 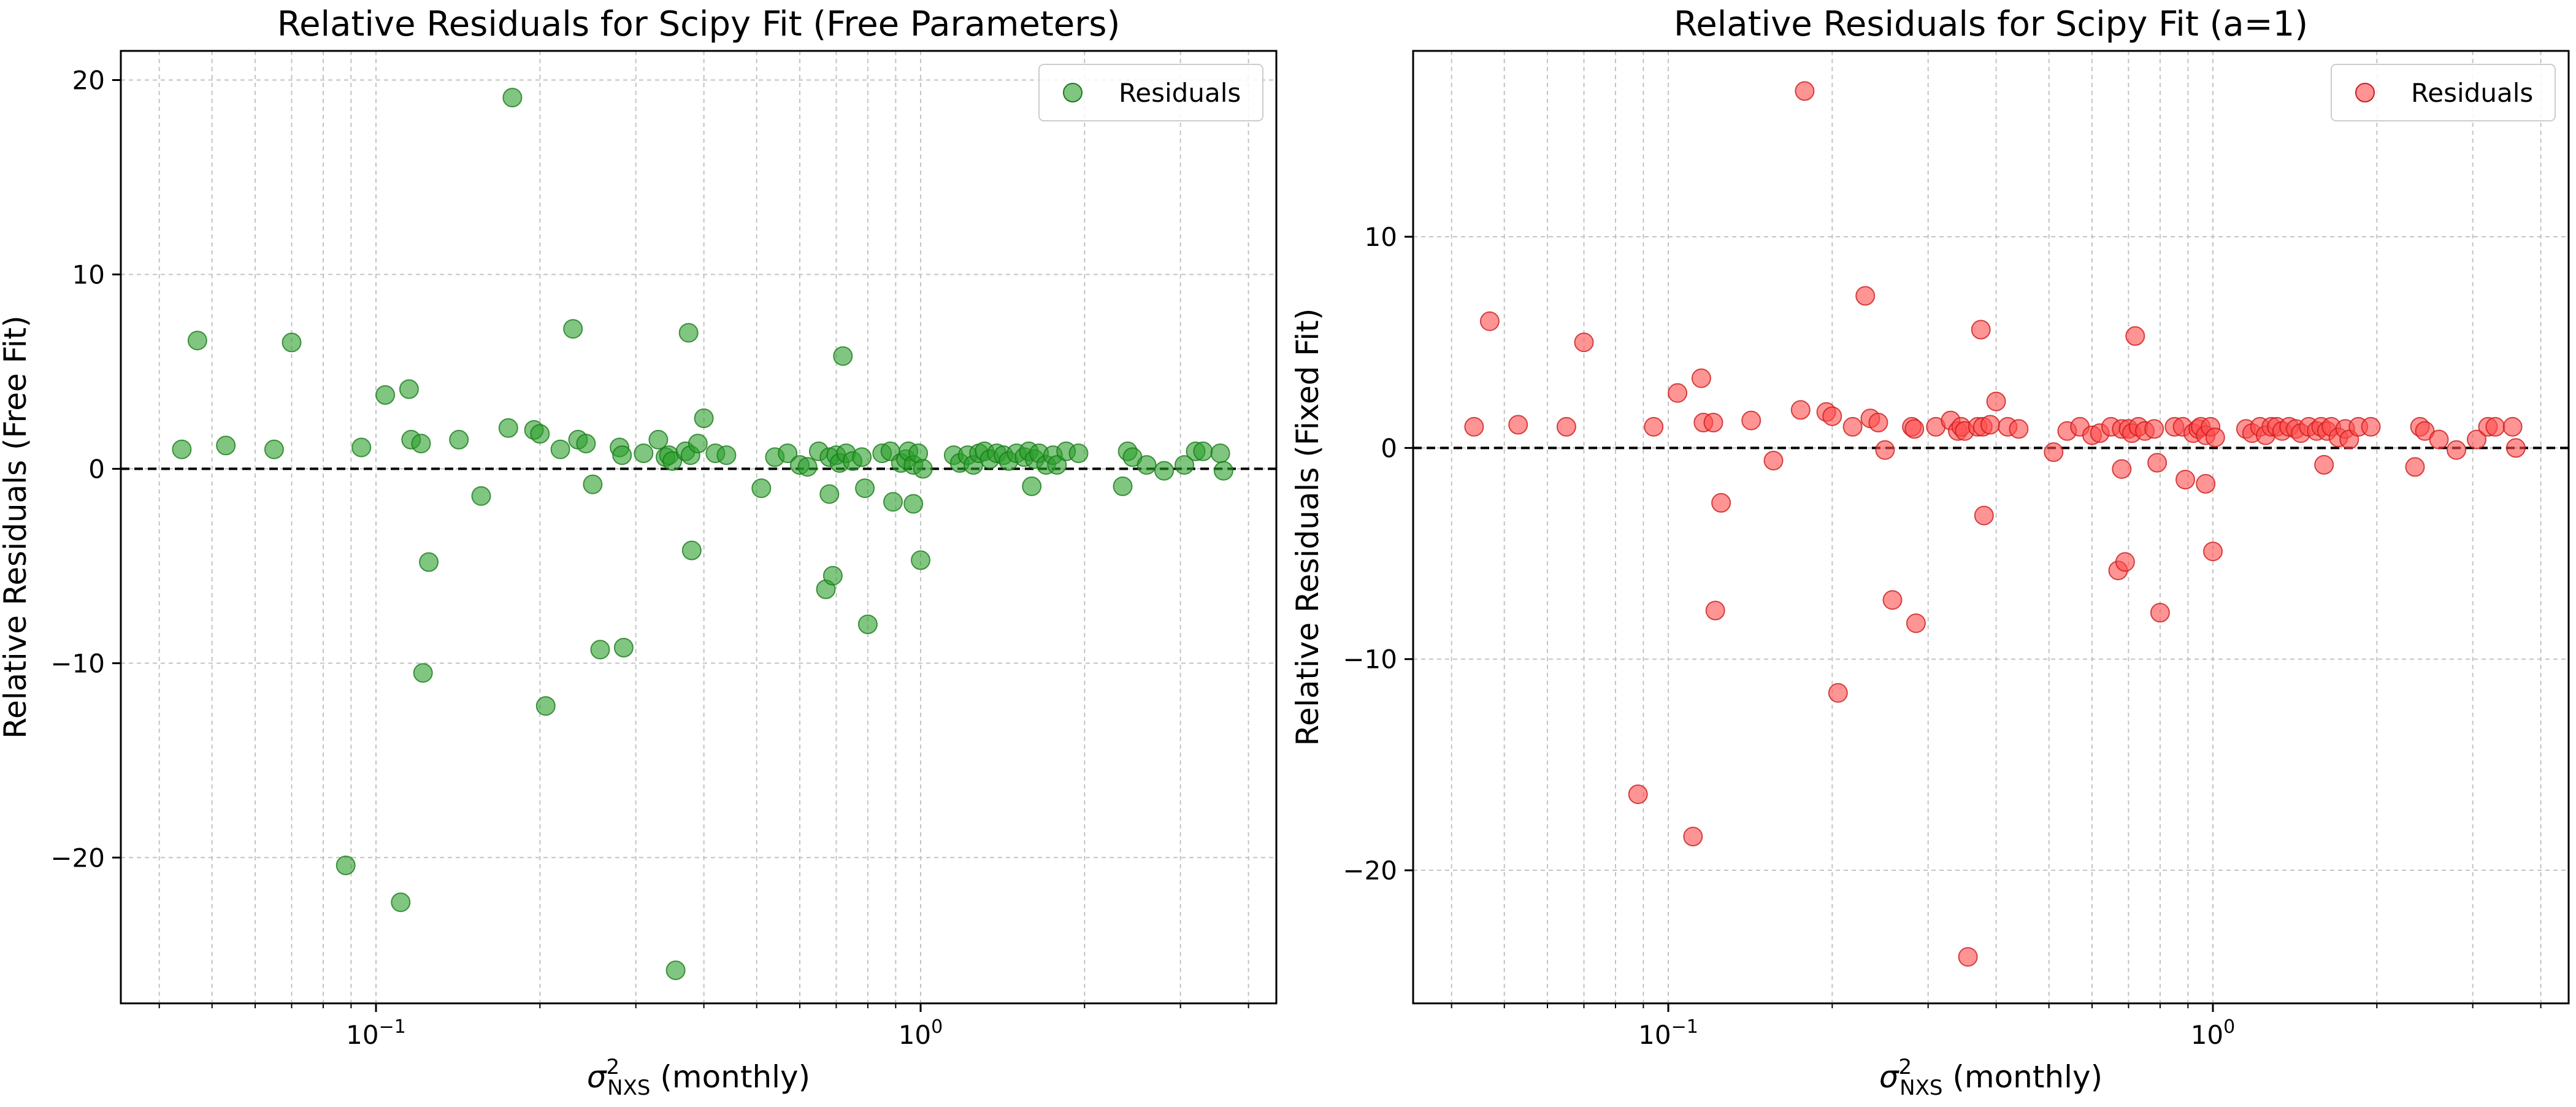 What do you see at coordinates (1180, 93) in the screenshot?
I see `legend-label: Residuals` at bounding box center [1180, 93].